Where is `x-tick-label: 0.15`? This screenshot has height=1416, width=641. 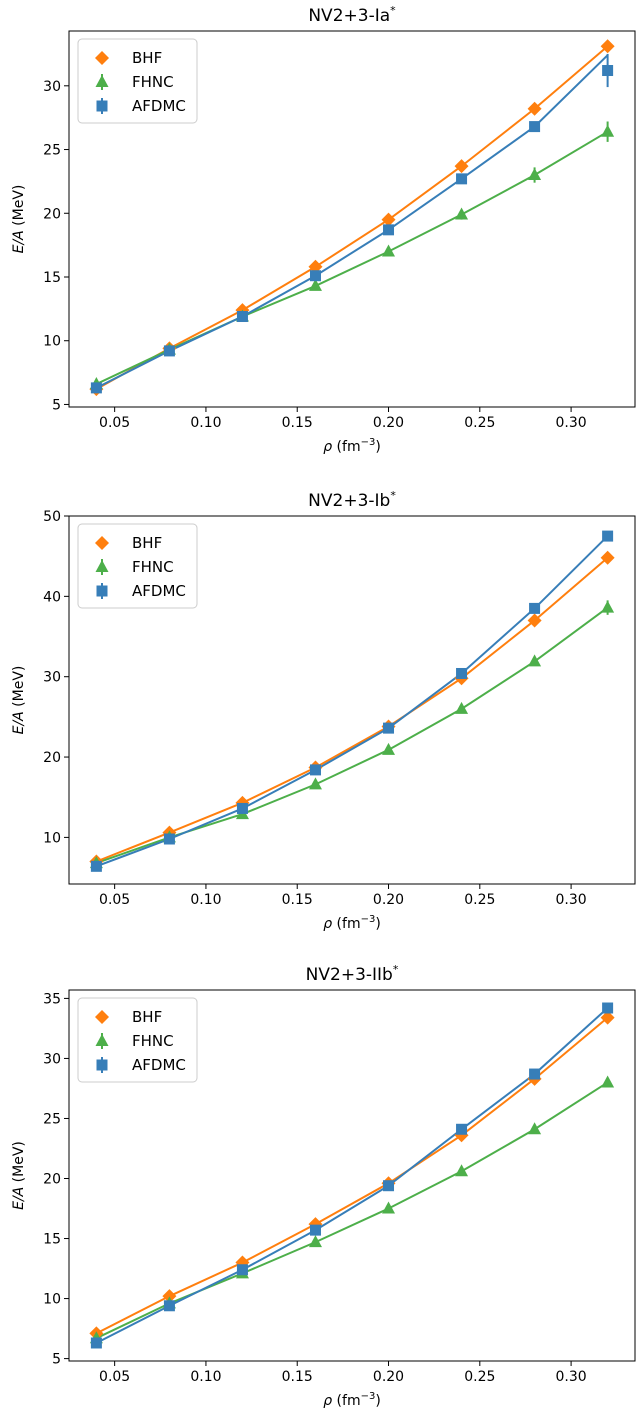
x-tick-label: 0.15 is located at coordinates (297, 1377).